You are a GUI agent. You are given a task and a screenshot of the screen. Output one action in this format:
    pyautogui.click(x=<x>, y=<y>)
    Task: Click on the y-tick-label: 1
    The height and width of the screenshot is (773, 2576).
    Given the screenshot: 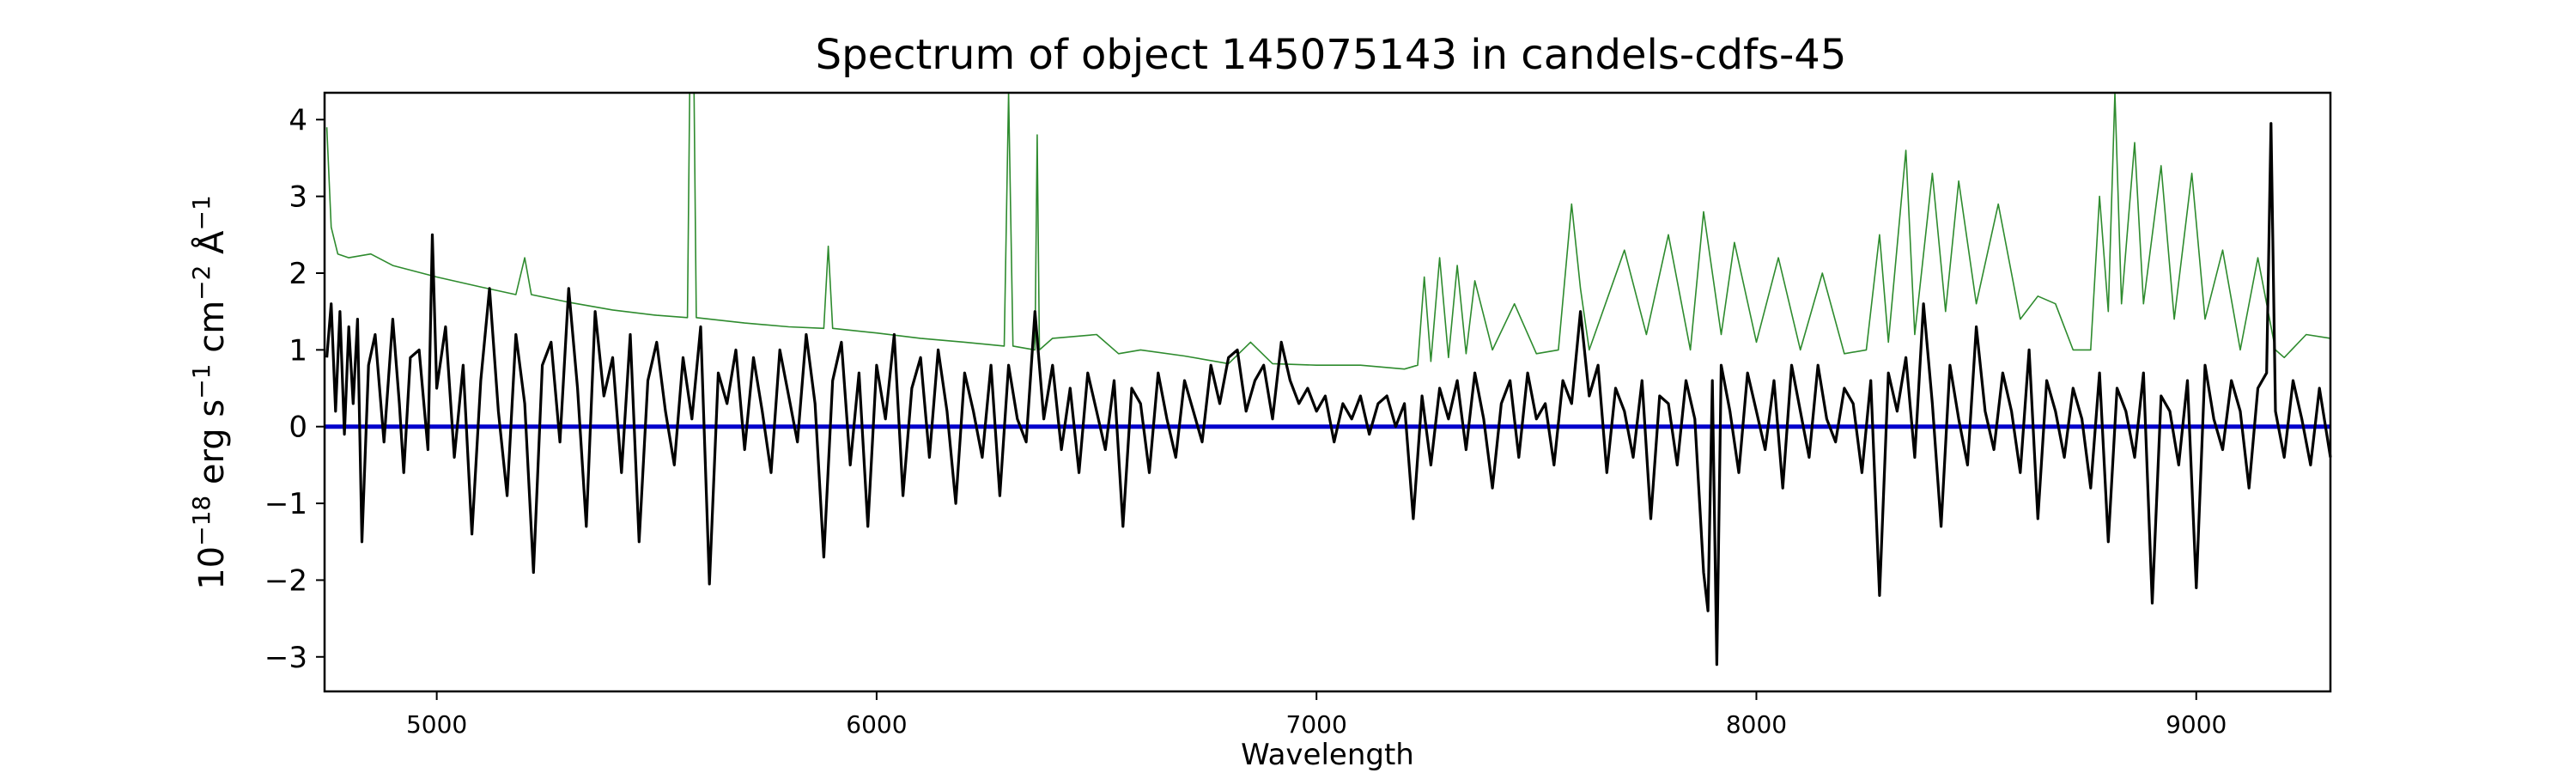 What is the action you would take?
    pyautogui.click(x=298, y=350)
    